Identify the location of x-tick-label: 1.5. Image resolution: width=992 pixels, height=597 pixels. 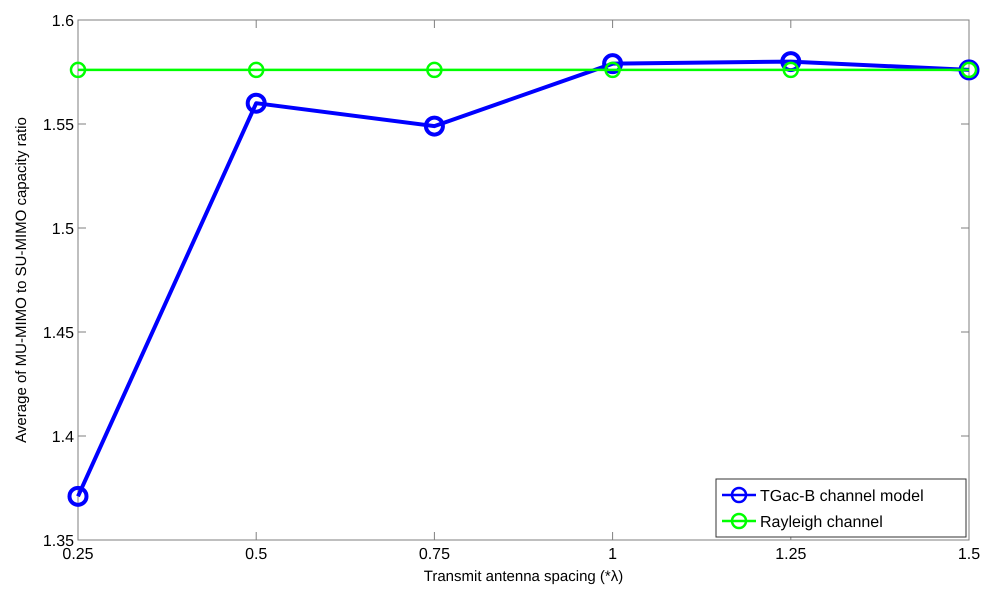
(969, 554).